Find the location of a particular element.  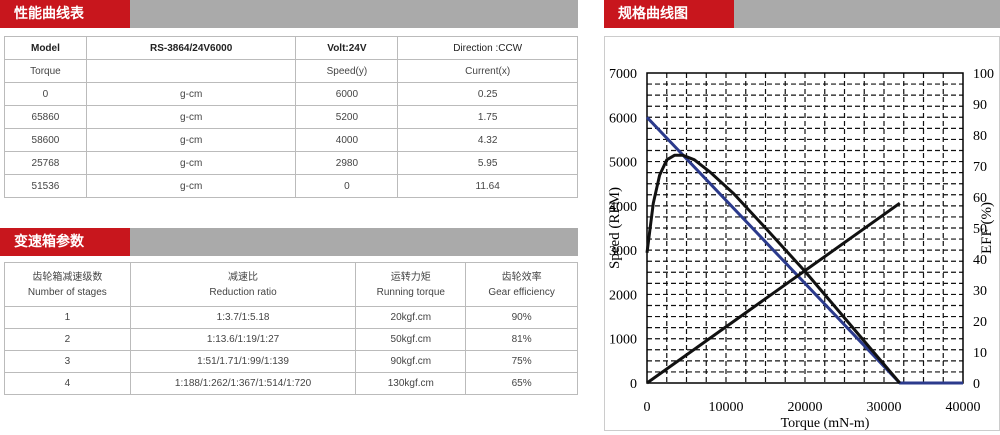

y-left-tick-label: 0 is located at coordinates (633, 384).